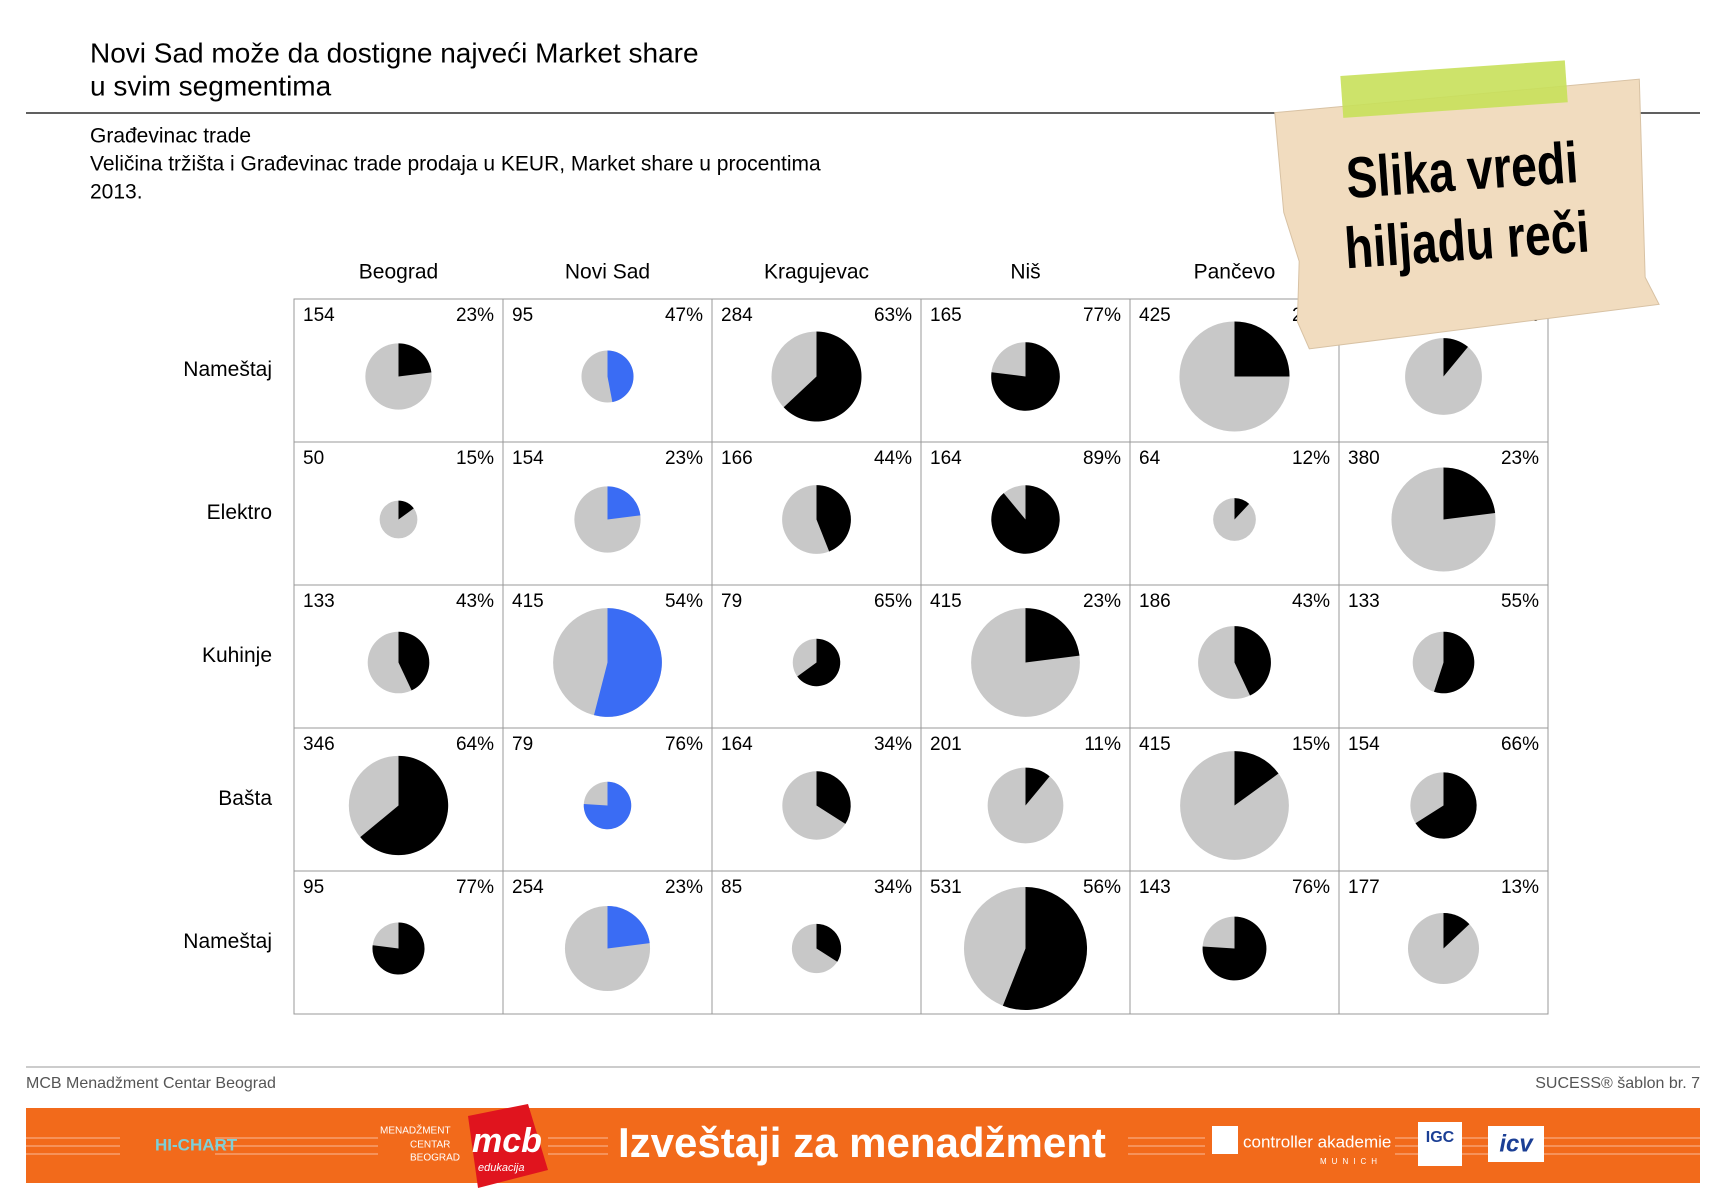 This screenshot has width=1717, height=1202. Describe the element at coordinates (1225, 1140) in the screenshot. I see `logo-ca-icon` at that location.